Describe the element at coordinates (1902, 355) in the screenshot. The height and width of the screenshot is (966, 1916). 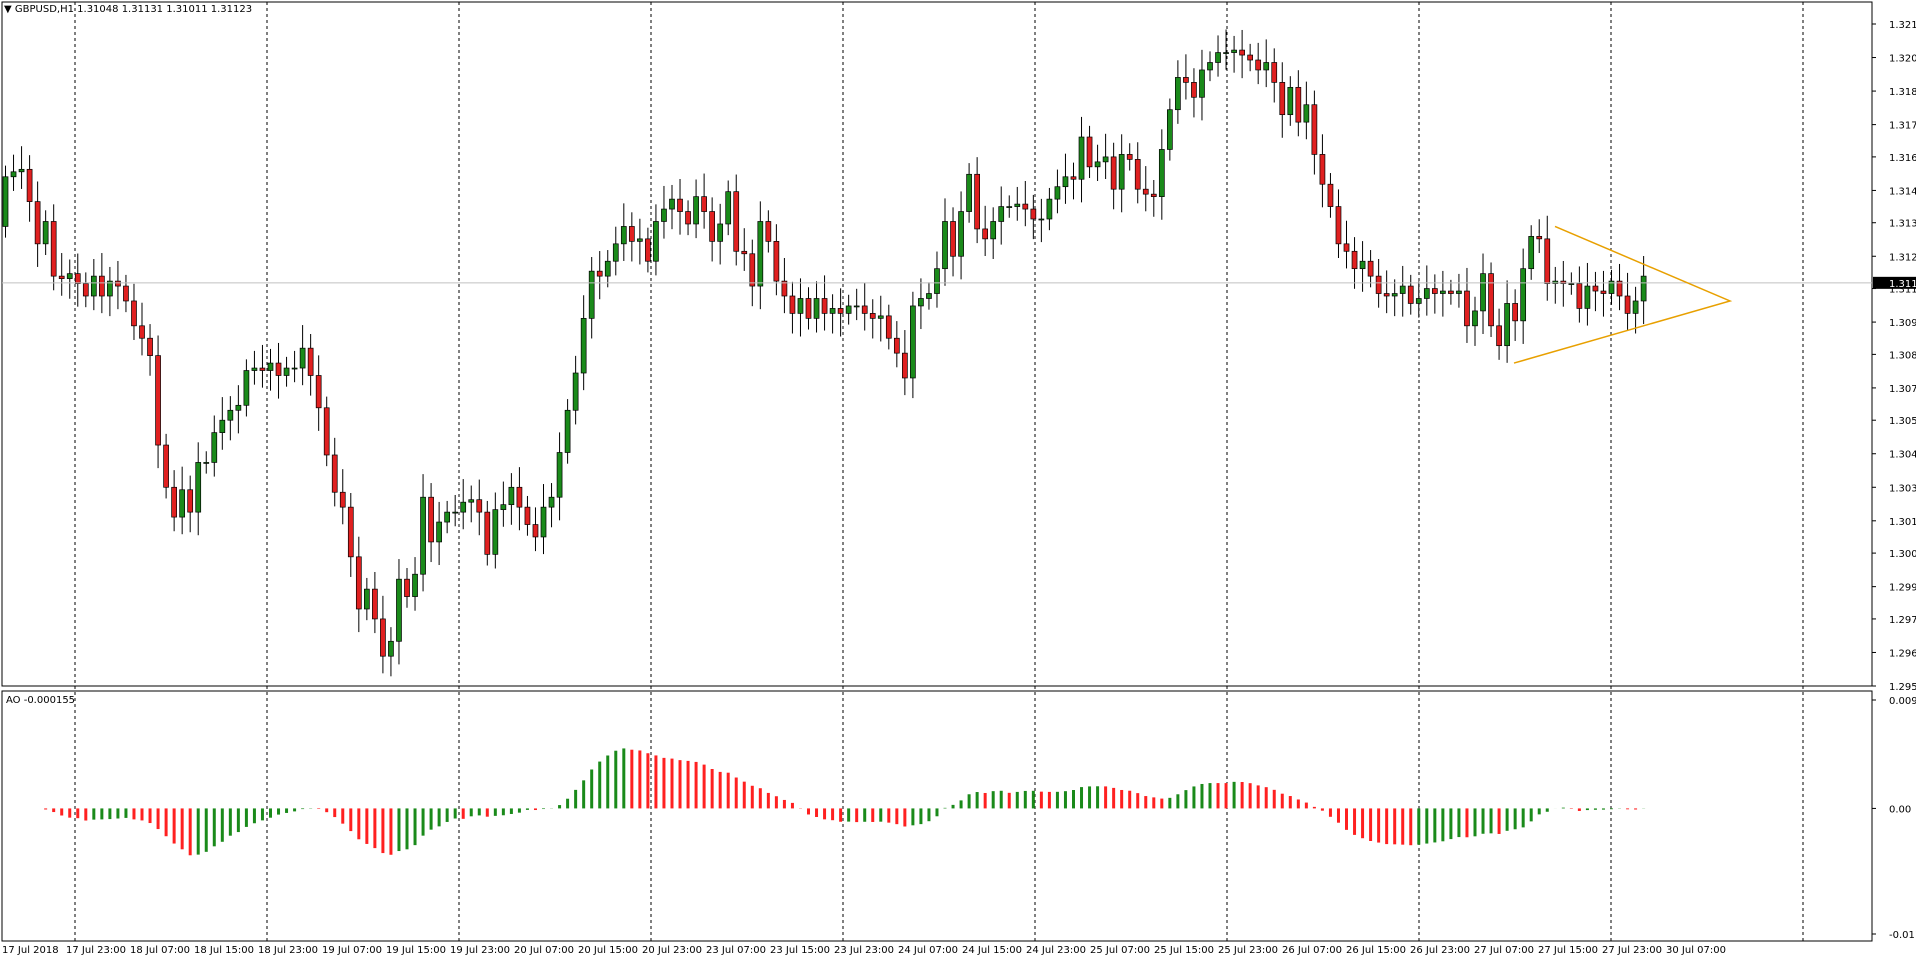
I see `y-tick-label: 1.30835` at that location.